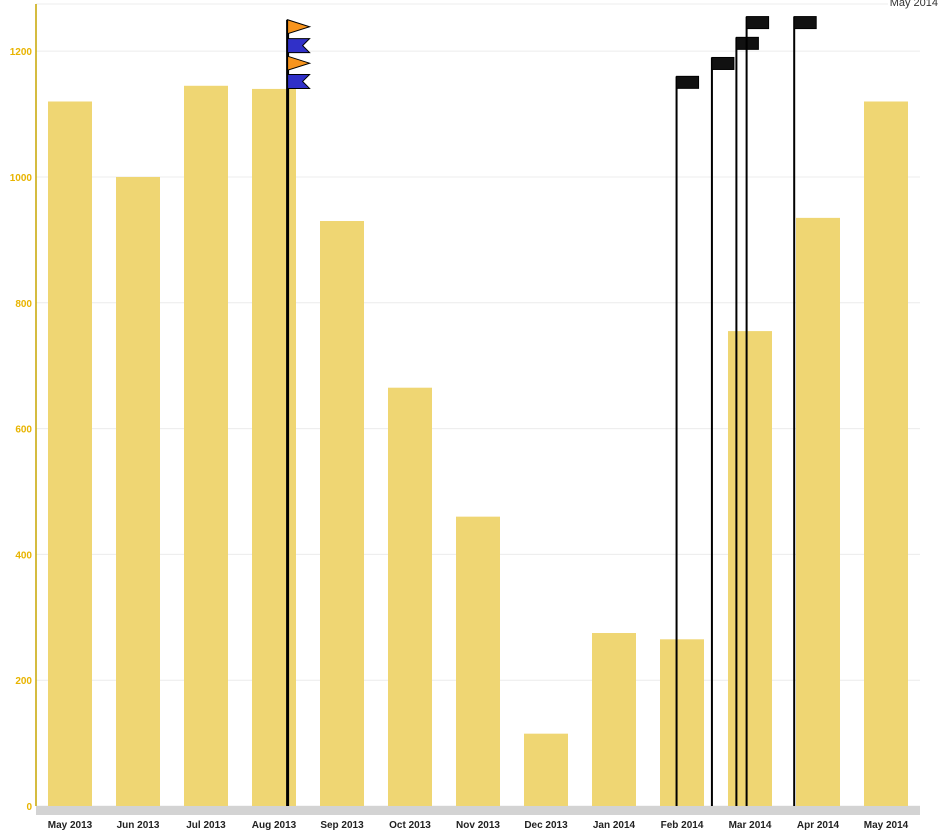 Image resolution: width=940 pixels, height=836 pixels. What do you see at coordinates (614, 825) in the screenshot?
I see `x-tick-label: Jan 2014` at bounding box center [614, 825].